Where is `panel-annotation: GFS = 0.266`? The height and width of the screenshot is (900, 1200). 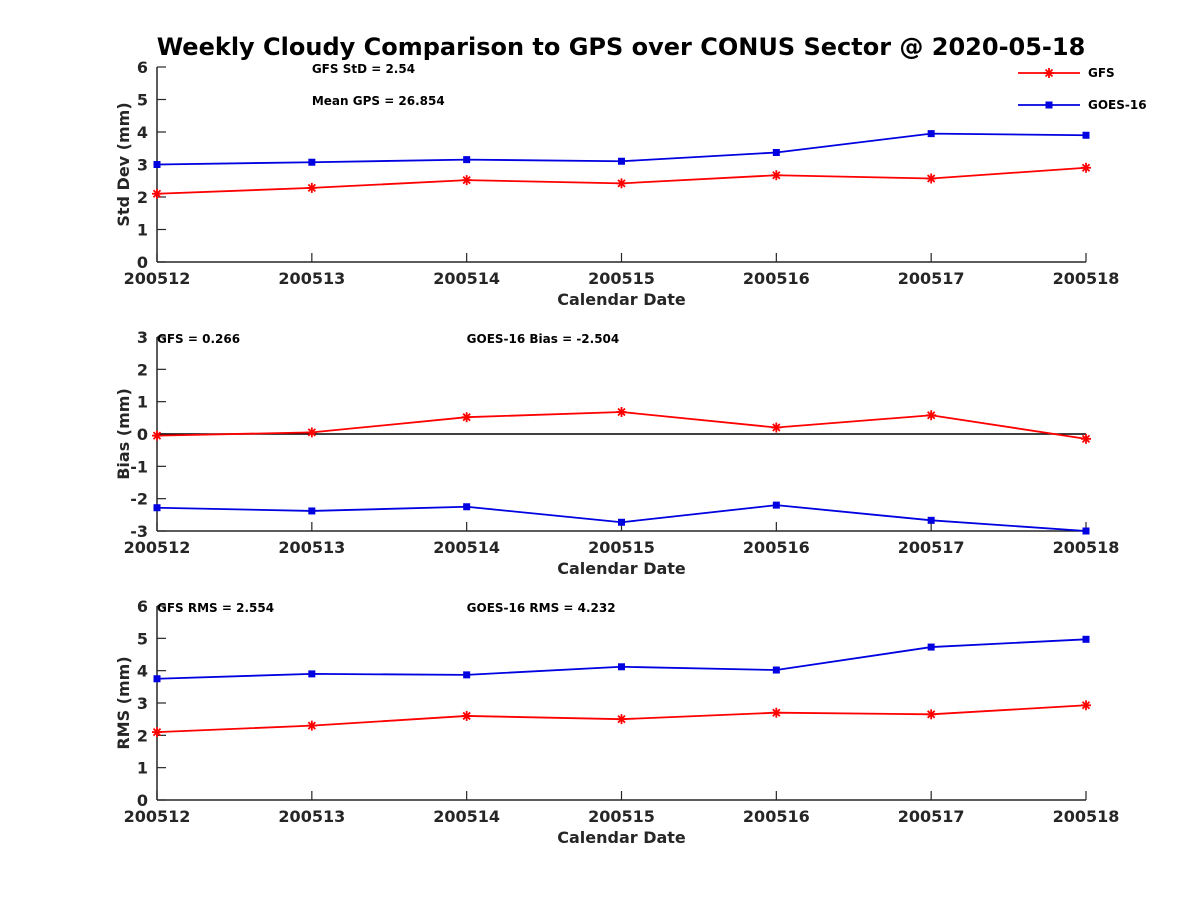
panel-annotation: GFS = 0.266 is located at coordinates (198, 339).